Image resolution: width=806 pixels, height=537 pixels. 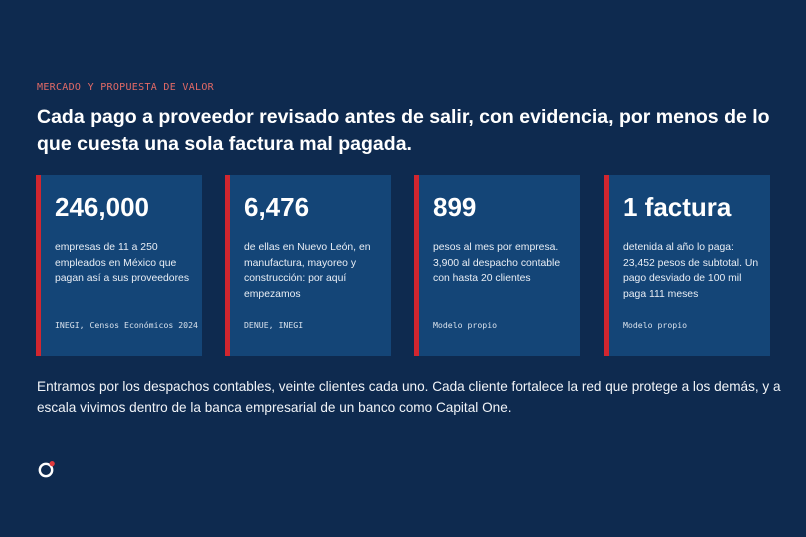 What do you see at coordinates (455, 207) in the screenshot?
I see `stat-value: 899` at bounding box center [455, 207].